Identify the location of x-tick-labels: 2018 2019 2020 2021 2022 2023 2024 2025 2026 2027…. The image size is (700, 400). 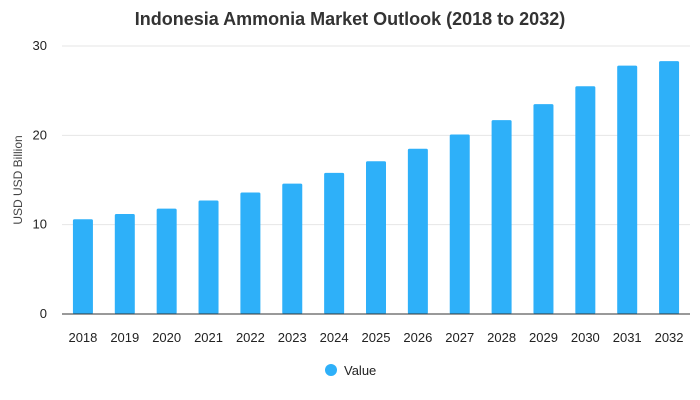
(375, 337).